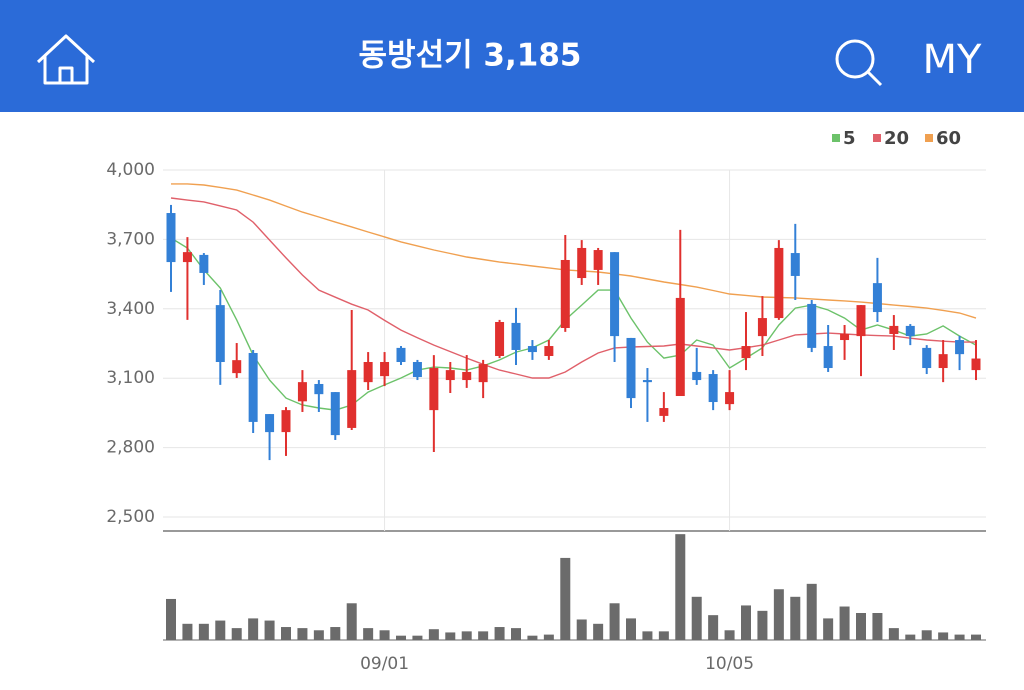 Image resolution: width=1024 pixels, height=690 pixels. I want to click on home-button, so click(66, 59).